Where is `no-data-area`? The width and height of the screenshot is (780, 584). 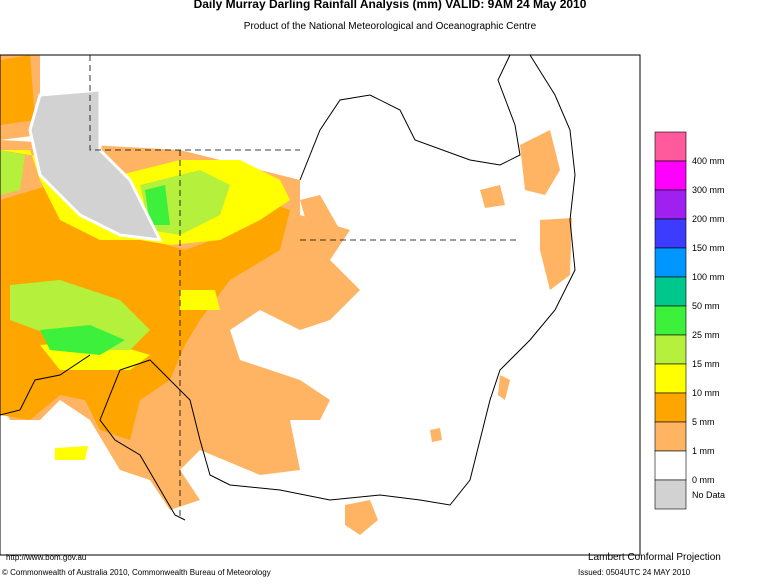
no-data-area is located at coordinates (95, 165).